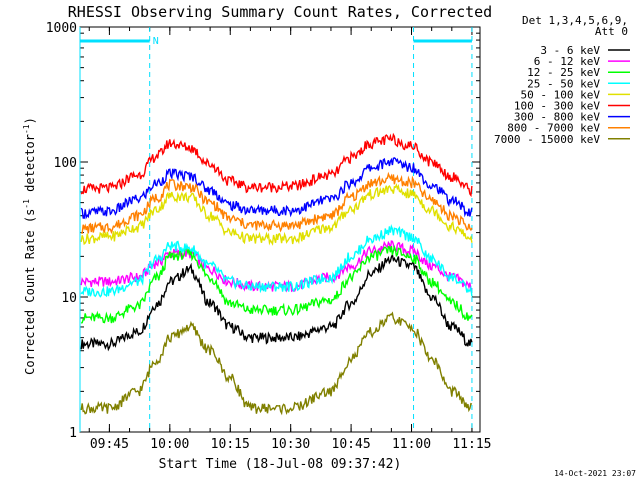  Describe the element at coordinates (30, 120) in the screenshot. I see `y-axis-label-close: )` at that location.